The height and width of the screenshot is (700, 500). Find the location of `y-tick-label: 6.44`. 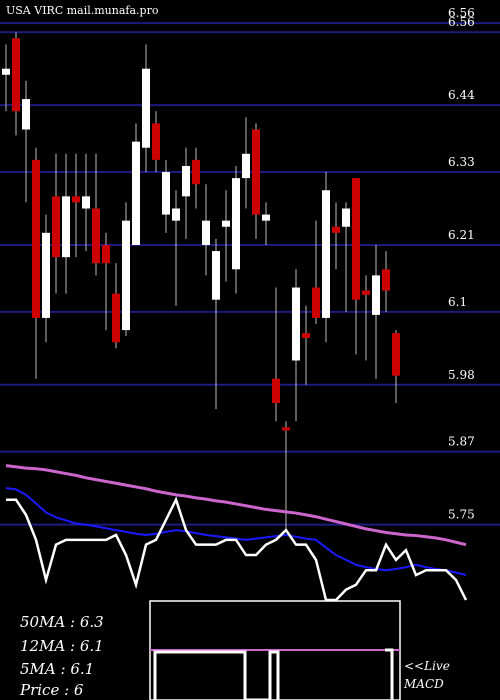

y-tick-label: 6.44 is located at coordinates (461, 95).